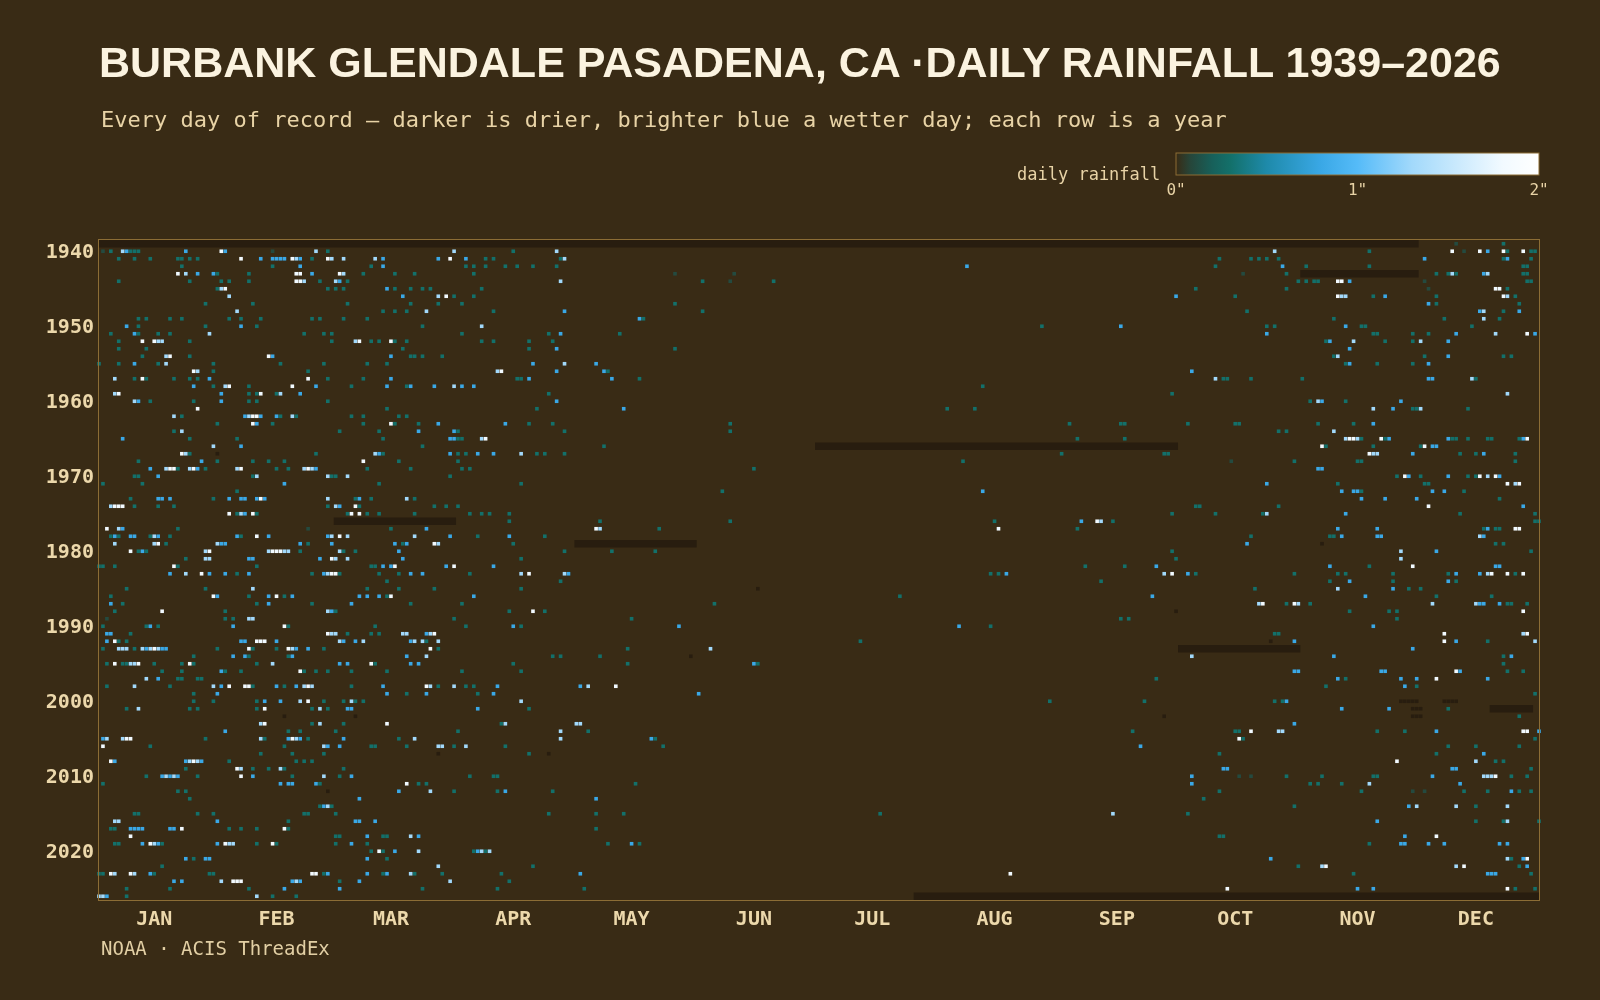 The width and height of the screenshot is (1600, 1000). Describe the element at coordinates (1475, 918) in the screenshot. I see `x-tick-label: DEC` at that location.